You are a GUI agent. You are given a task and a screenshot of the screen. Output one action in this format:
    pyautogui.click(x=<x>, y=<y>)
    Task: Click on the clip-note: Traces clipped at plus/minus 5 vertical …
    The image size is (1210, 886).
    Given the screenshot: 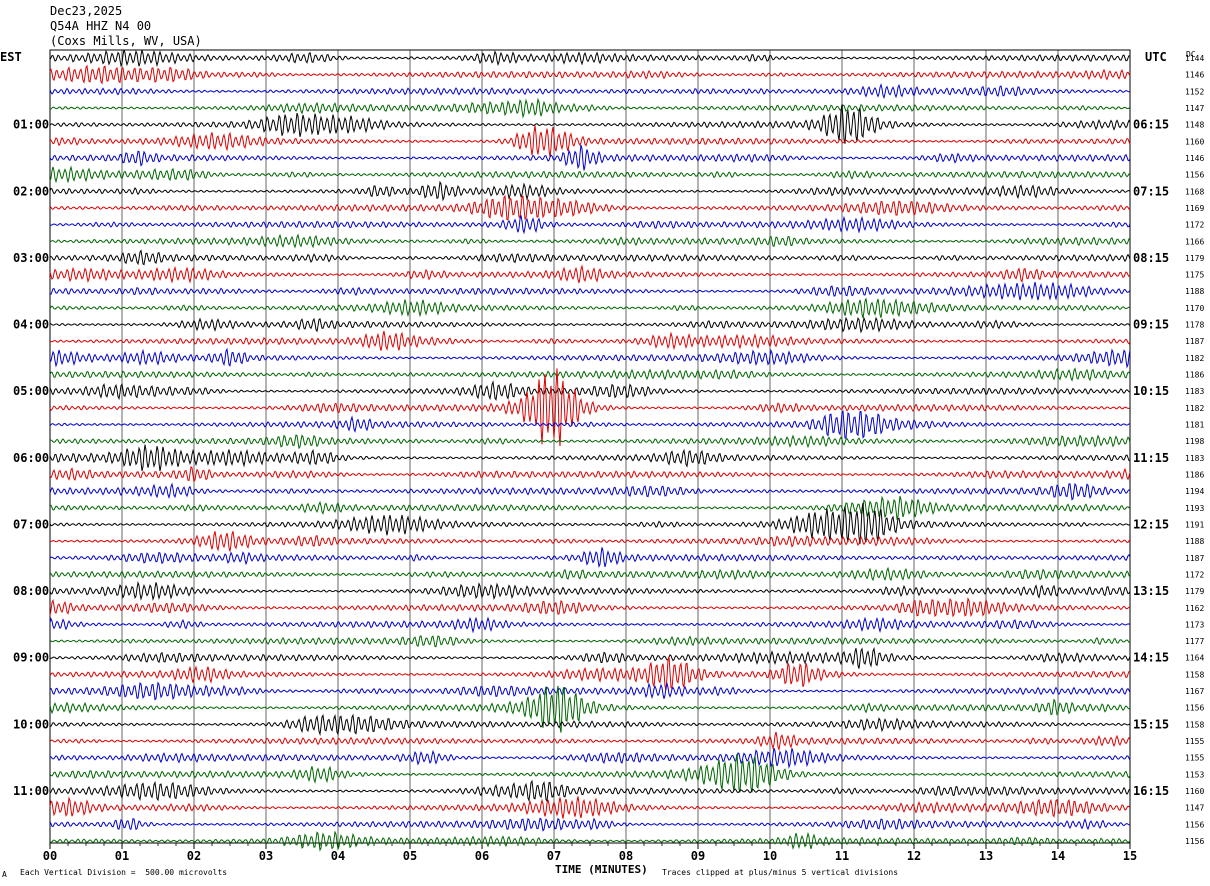 What is the action you would take?
    pyautogui.click(x=780, y=872)
    